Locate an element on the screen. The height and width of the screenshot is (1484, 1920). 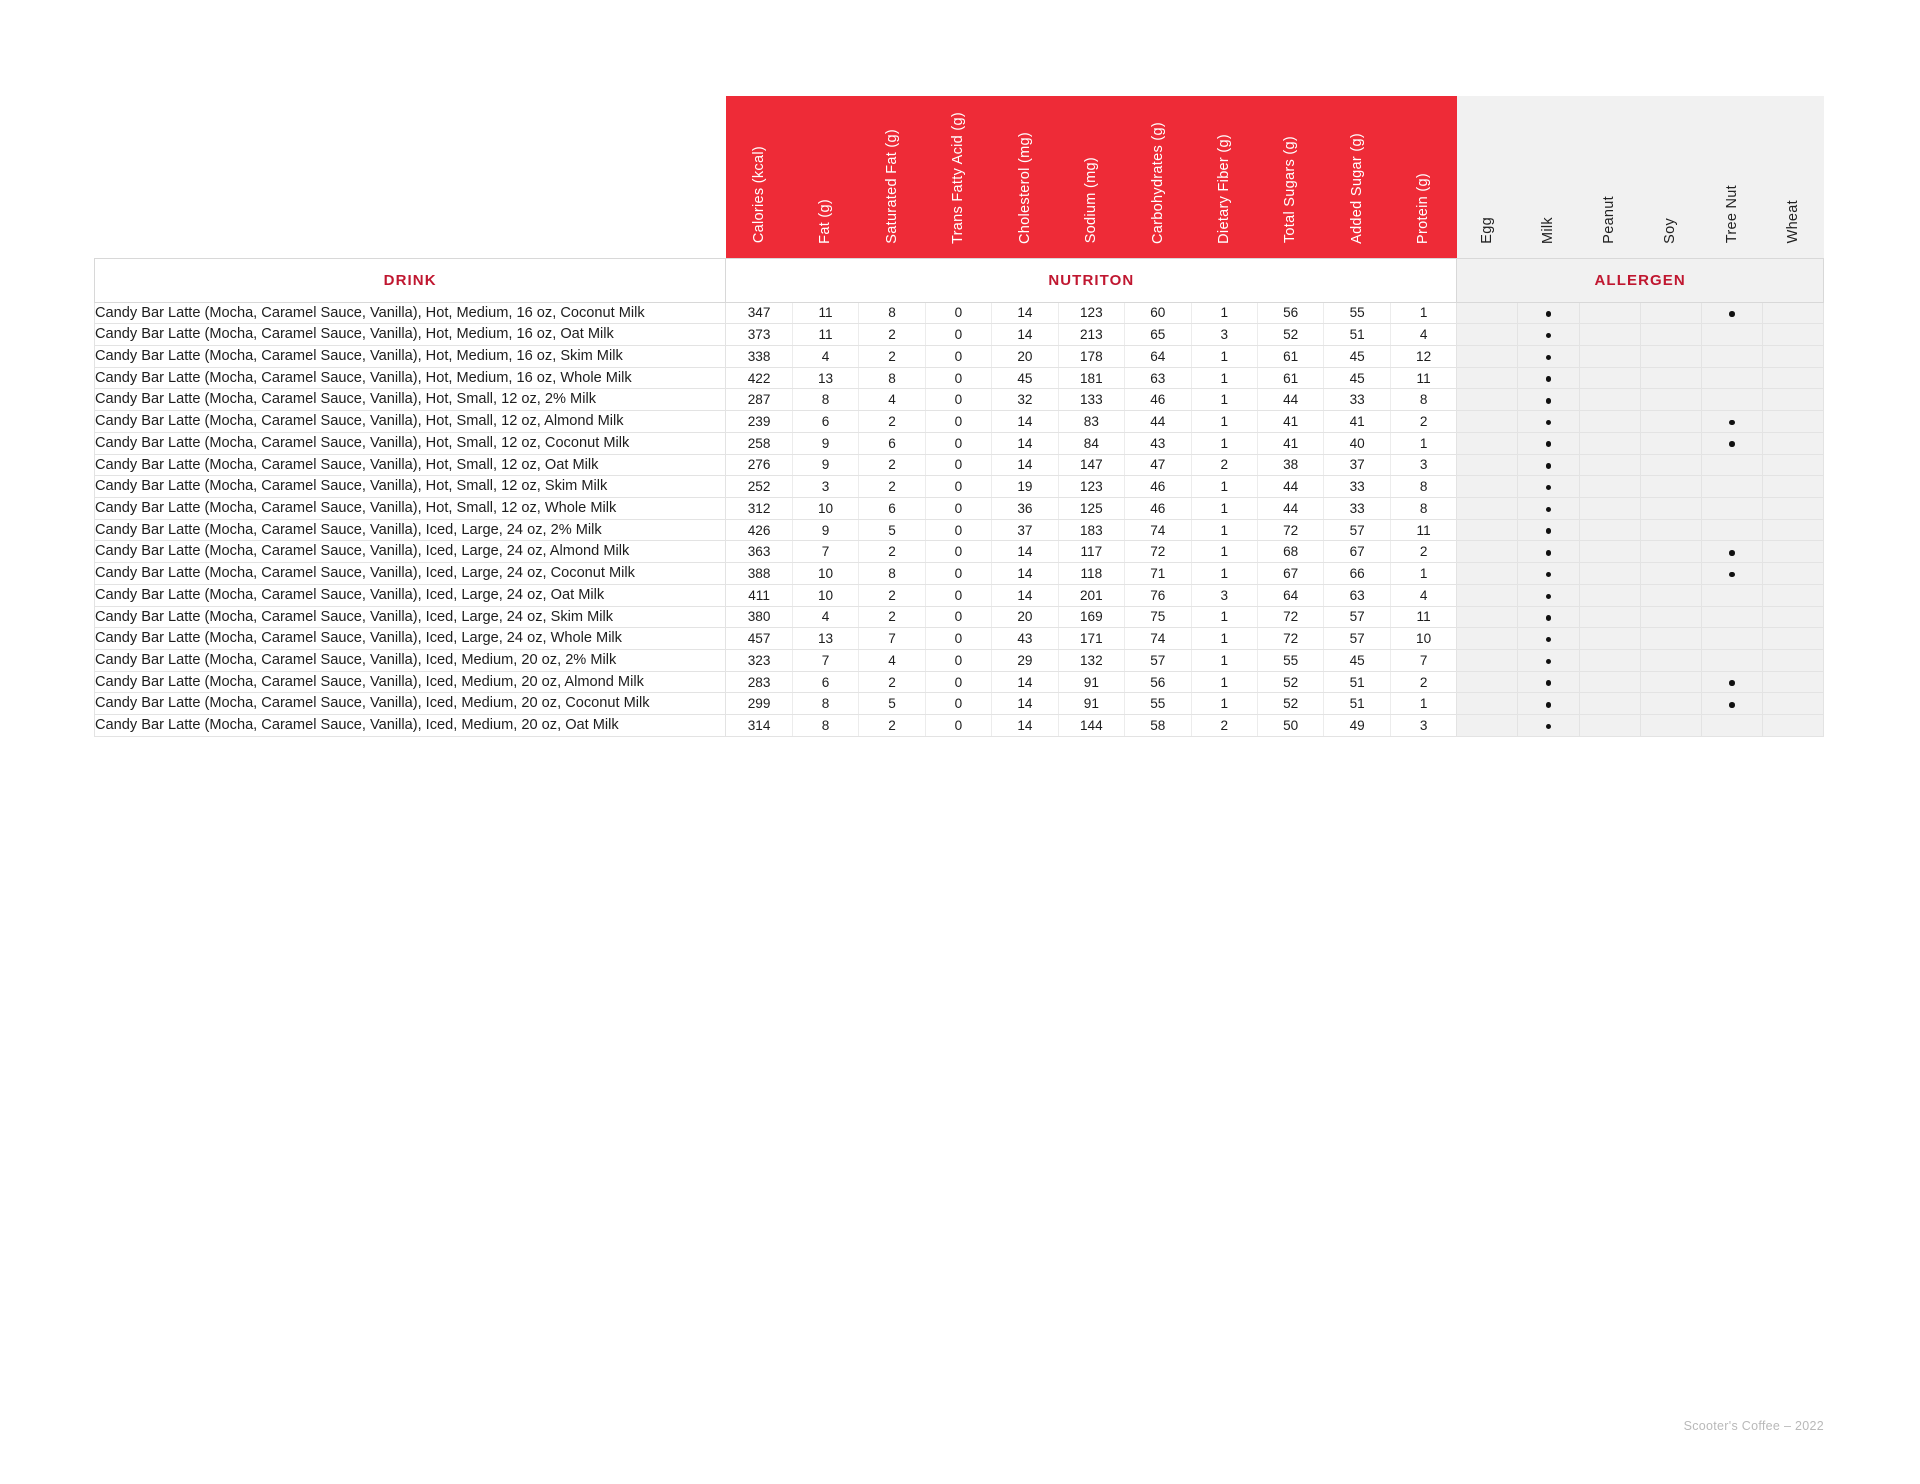
nutrition-value-cell: 66 is located at coordinates (1357, 573).